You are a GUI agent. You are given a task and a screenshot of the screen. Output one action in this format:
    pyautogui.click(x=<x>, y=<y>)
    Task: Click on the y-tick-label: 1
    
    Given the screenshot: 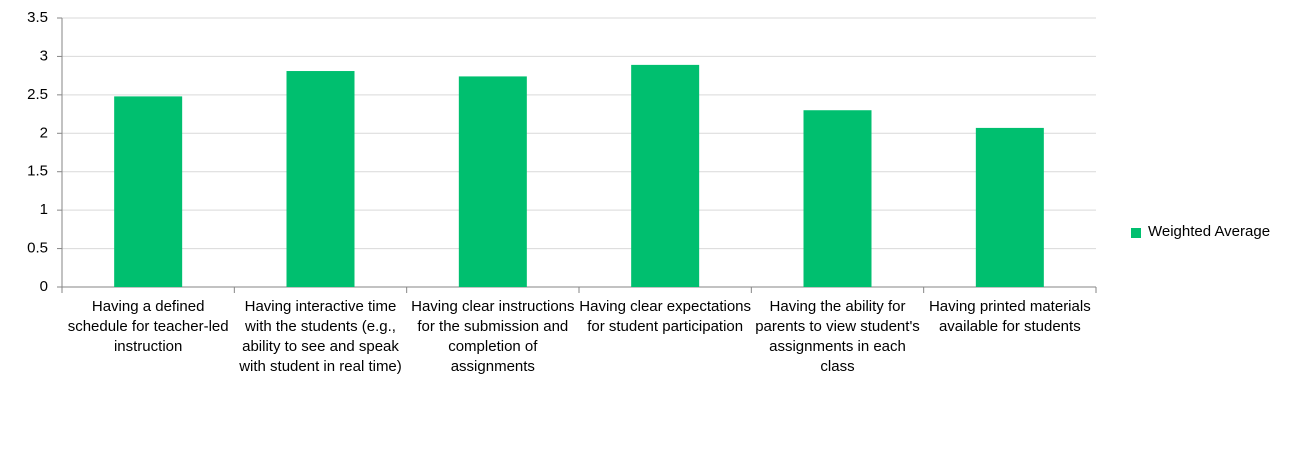 What is the action you would take?
    pyautogui.click(x=44, y=209)
    